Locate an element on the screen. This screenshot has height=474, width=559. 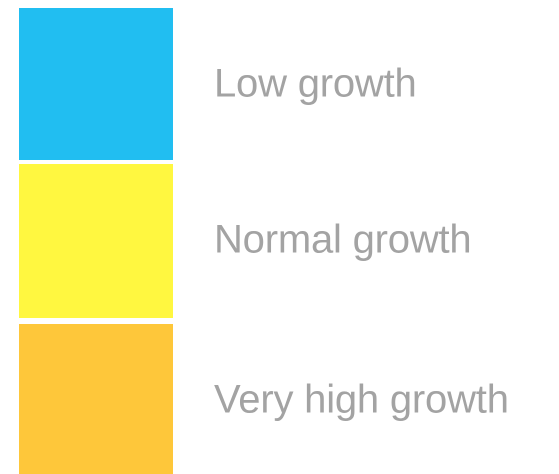
low-growth-swatch is located at coordinates (96, 84).